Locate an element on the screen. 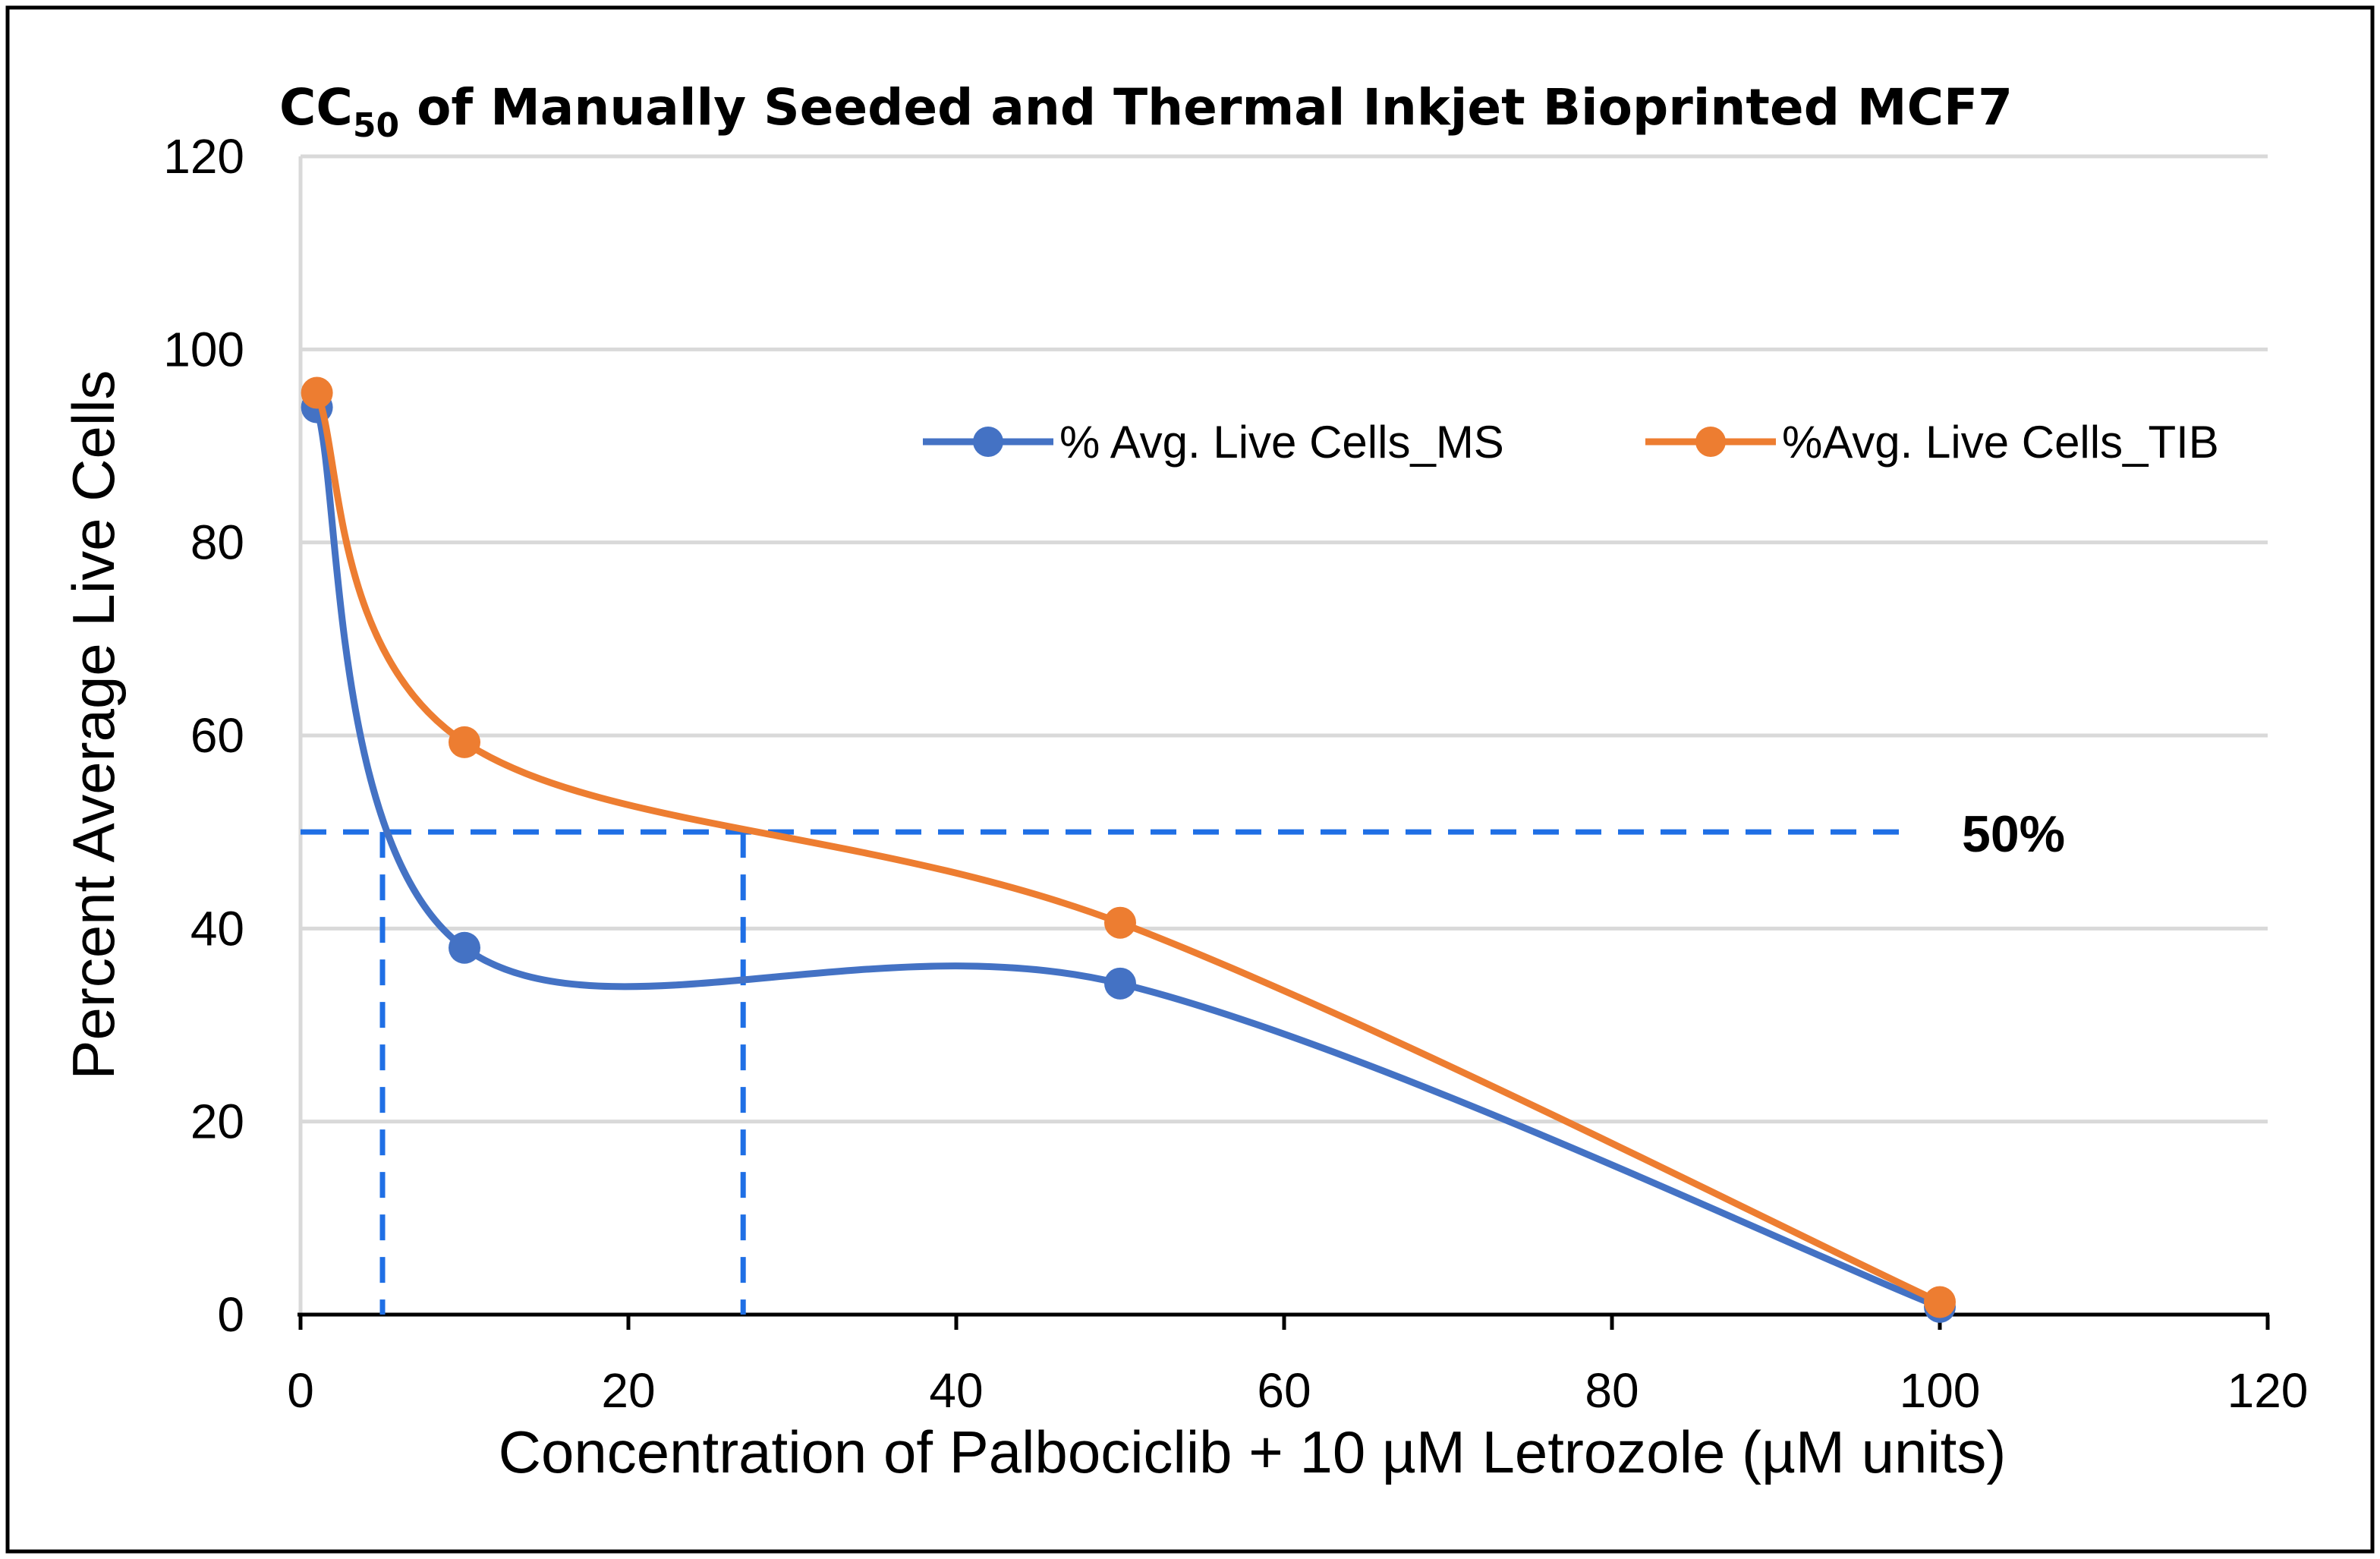  data-point-ms-x10 is located at coordinates (464, 947).